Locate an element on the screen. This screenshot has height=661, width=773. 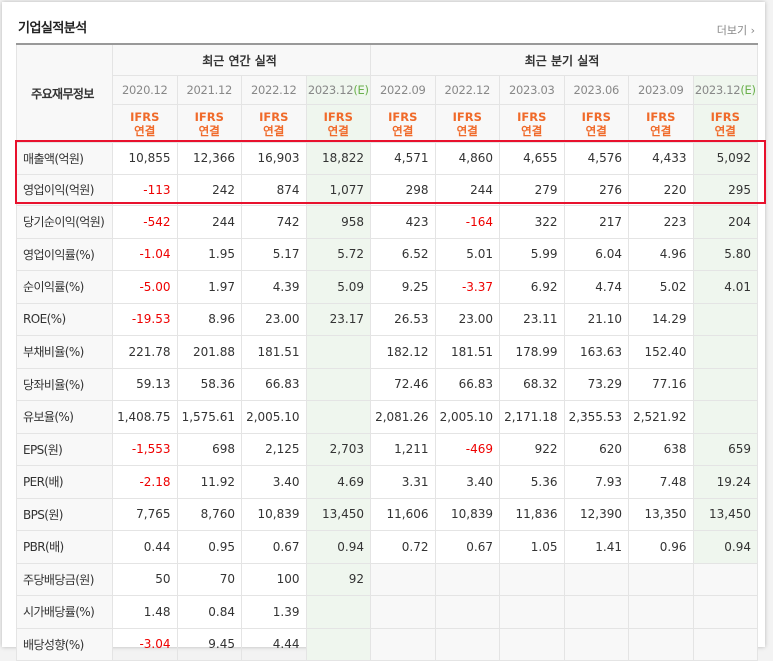
period-label: 2020.12 is located at coordinates (145, 90).